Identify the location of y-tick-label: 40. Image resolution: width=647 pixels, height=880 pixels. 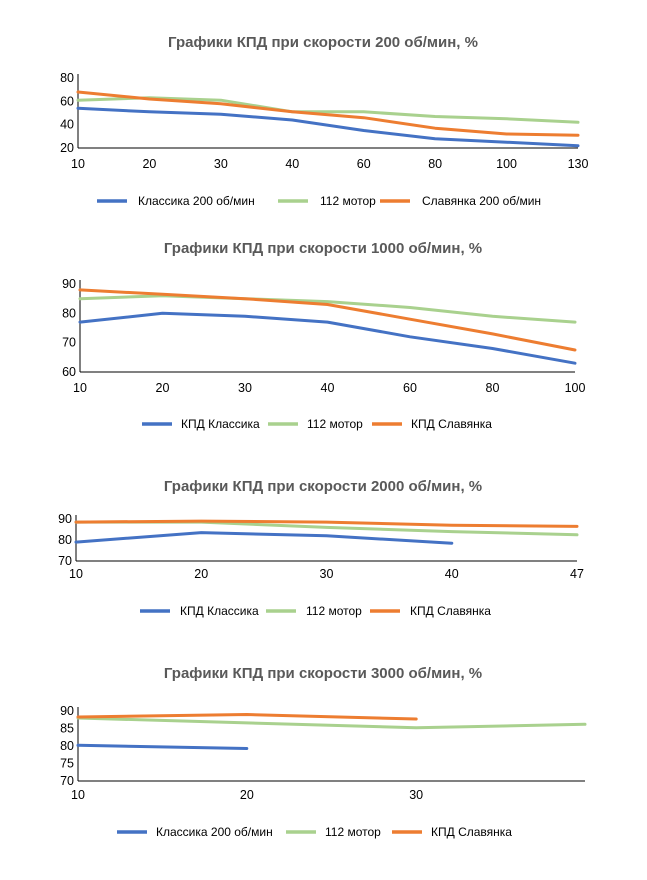
(67, 125).